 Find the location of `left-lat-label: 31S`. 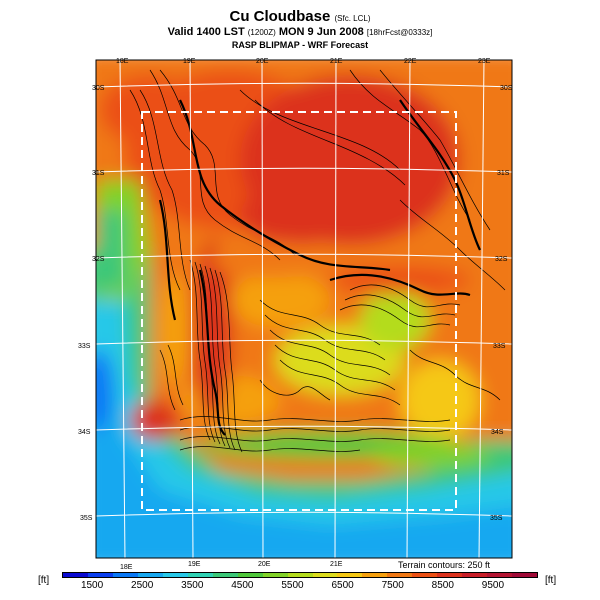

left-lat-label: 31S is located at coordinates (98, 173).